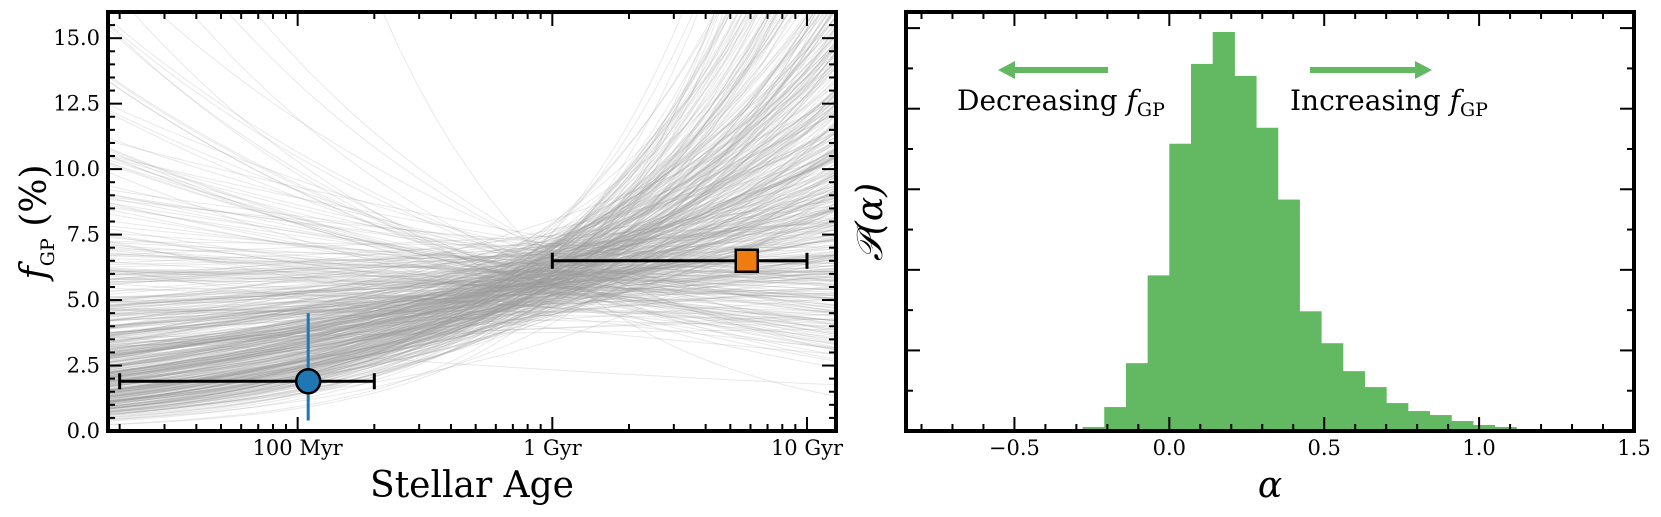 The height and width of the screenshot is (517, 1661). Describe the element at coordinates (1324, 448) in the screenshot. I see `x-tick-label: 0.5` at that location.